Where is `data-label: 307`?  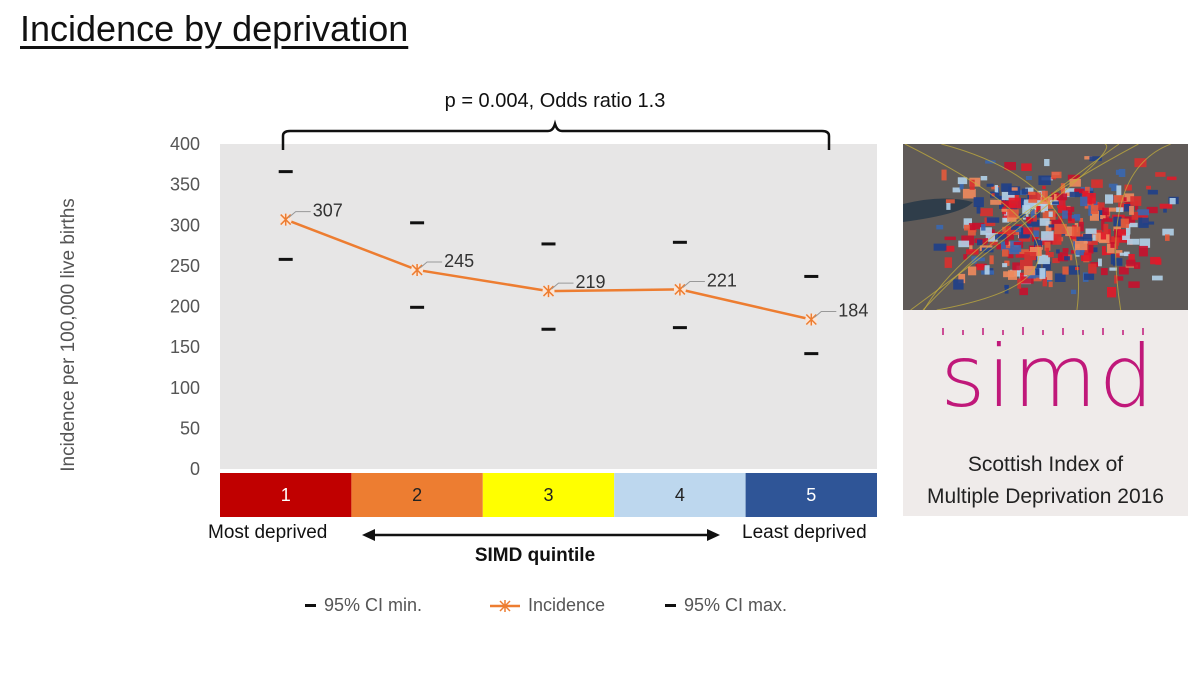 data-label: 307 is located at coordinates (328, 211).